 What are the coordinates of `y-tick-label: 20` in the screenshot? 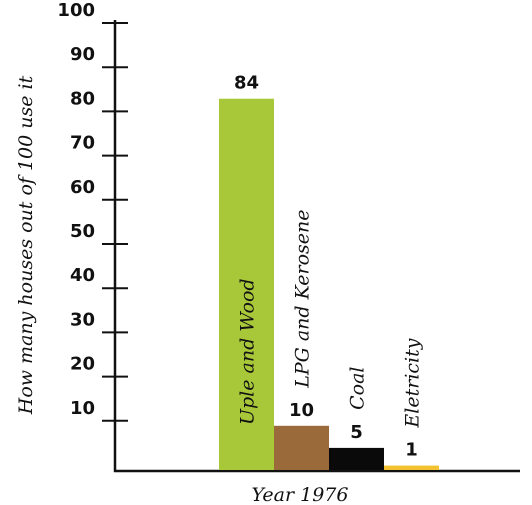 It's located at (82, 364).